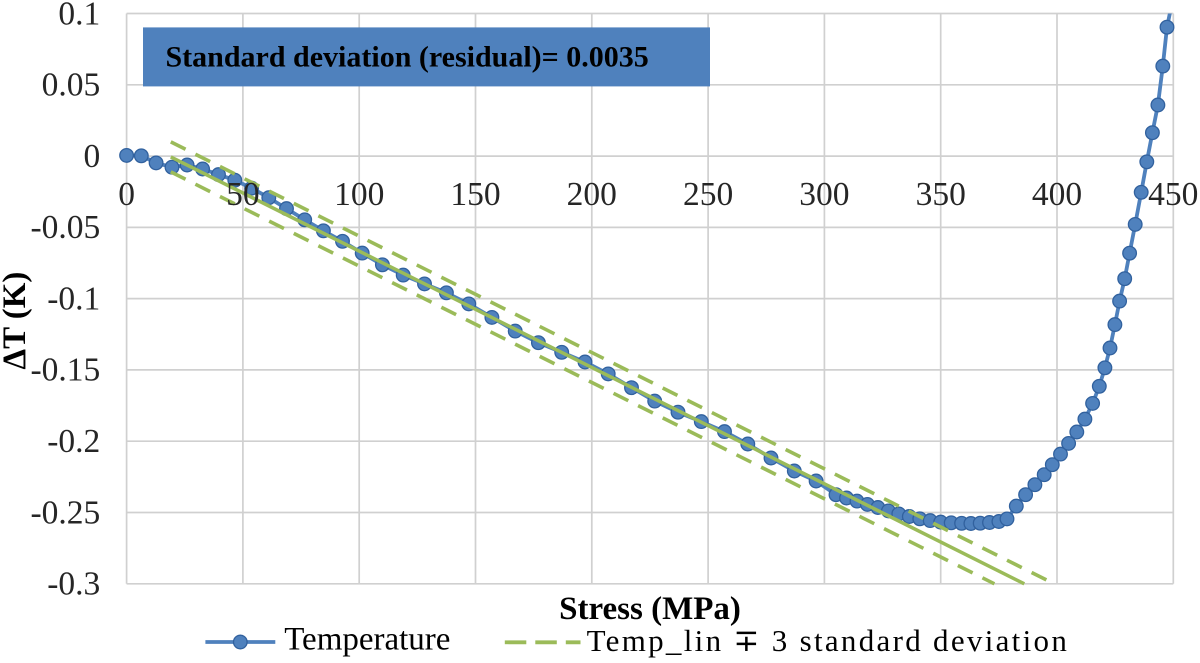 This screenshot has height=663, width=1200. I want to click on svg-text: 150, so click(475, 194).